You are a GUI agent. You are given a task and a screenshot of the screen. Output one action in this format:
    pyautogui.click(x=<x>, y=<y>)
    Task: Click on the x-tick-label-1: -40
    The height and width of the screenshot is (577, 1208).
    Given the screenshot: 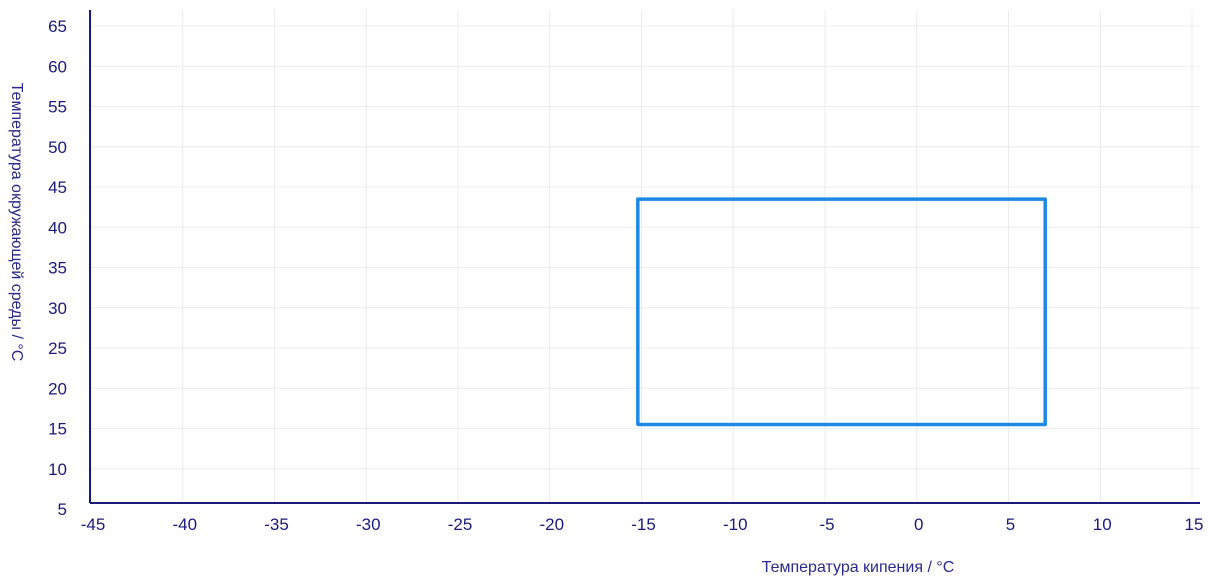 What is the action you would take?
    pyautogui.click(x=184, y=524)
    